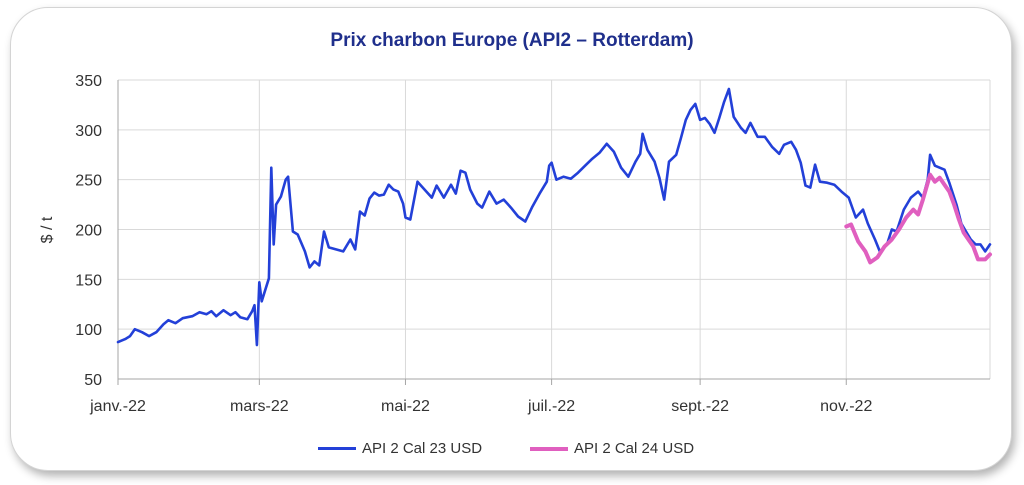  What do you see at coordinates (634, 448) in the screenshot?
I see `legend-label-cal24: API 2 Cal 24 USD` at bounding box center [634, 448].